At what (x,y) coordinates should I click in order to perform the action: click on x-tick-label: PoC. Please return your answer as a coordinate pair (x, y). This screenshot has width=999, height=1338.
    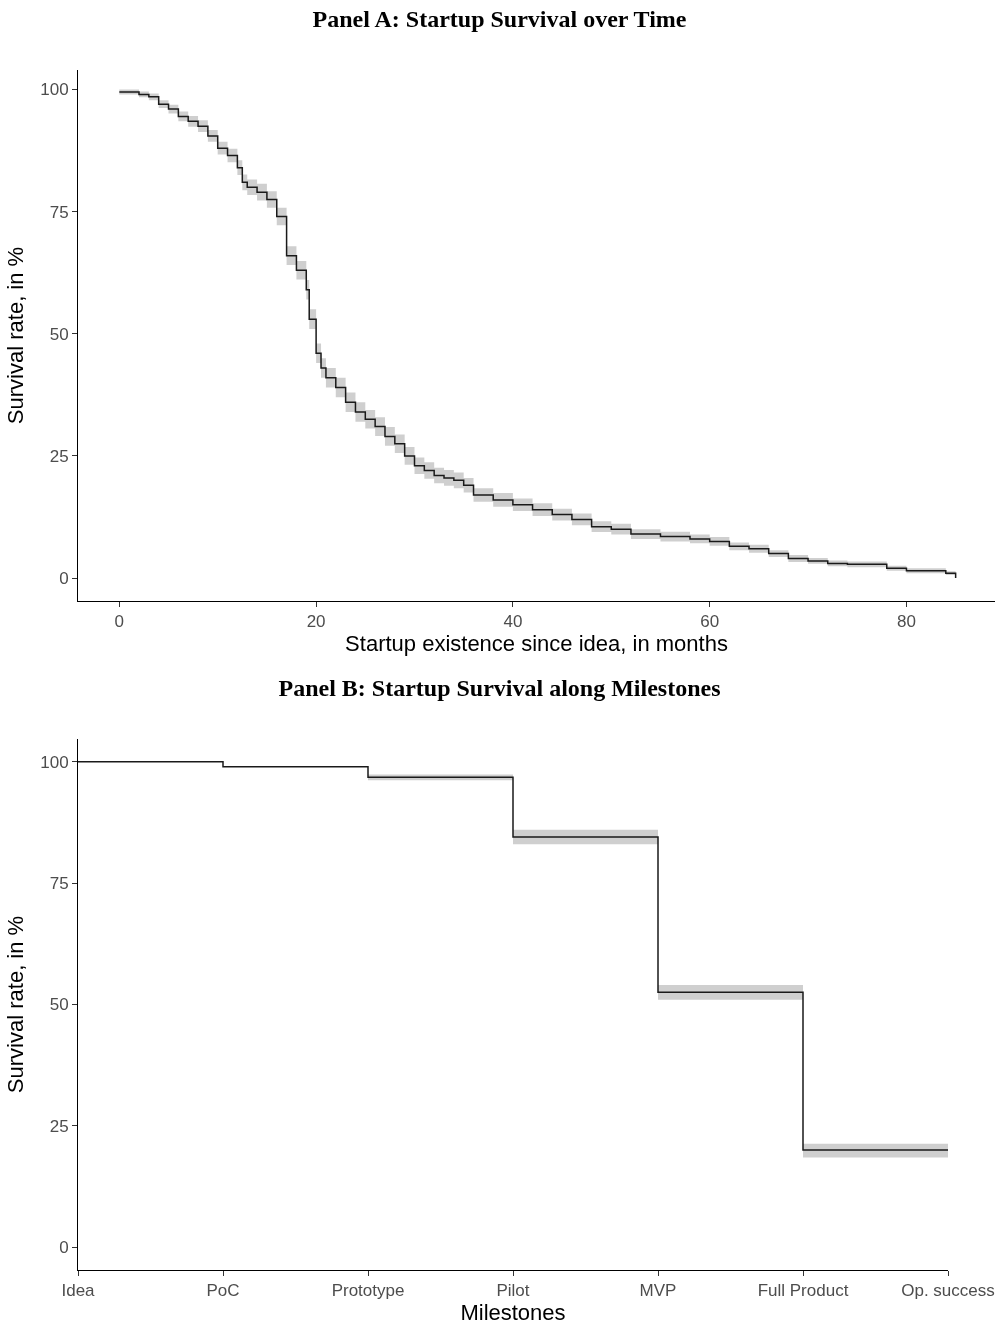
    Looking at the image, I should click on (223, 1291).